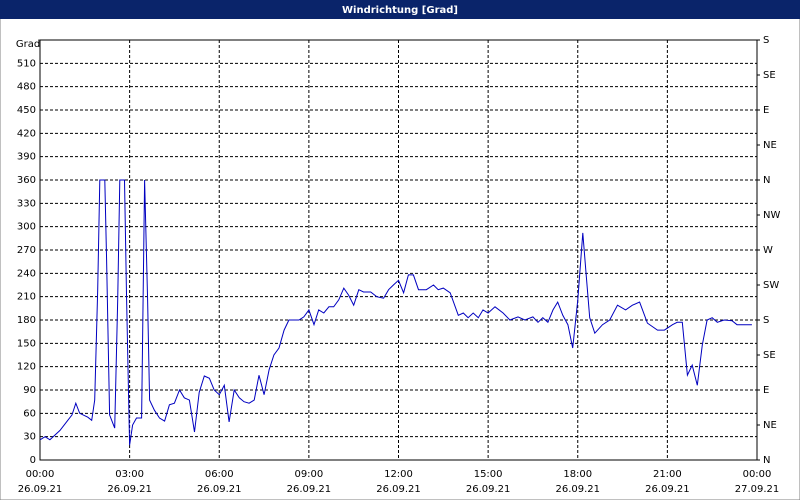 Image resolution: width=800 pixels, height=500 pixels. I want to click on title-bar, so click(400, 9).